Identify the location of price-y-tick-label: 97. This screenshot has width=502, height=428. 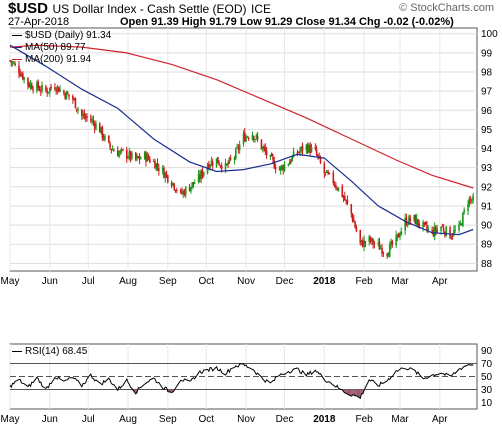
(487, 92).